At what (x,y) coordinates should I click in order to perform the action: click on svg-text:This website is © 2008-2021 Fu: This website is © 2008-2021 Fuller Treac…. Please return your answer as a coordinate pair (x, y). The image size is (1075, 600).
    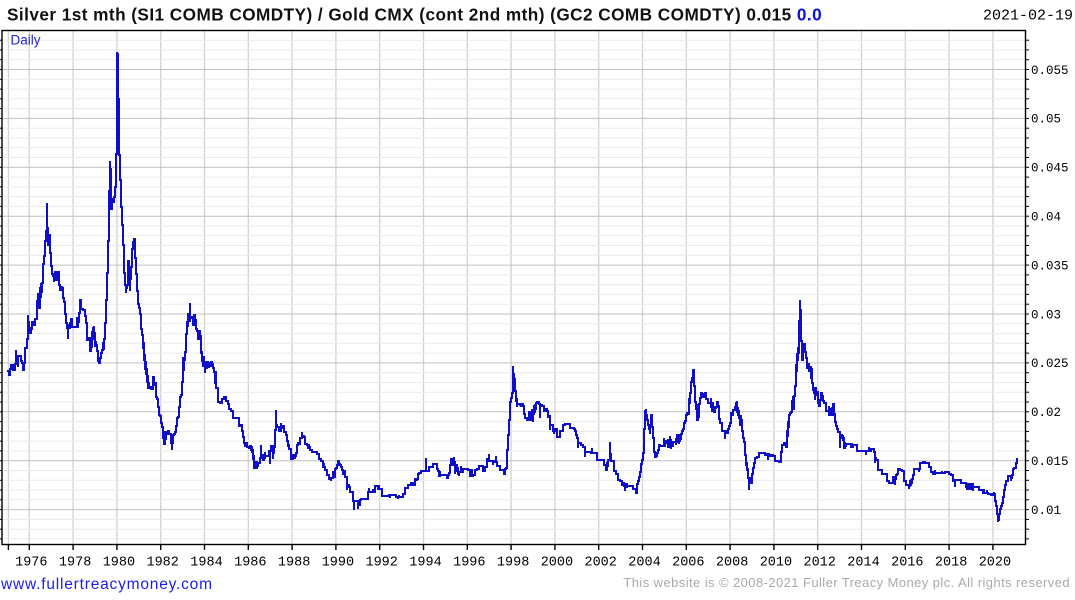
    Looking at the image, I should click on (846, 582).